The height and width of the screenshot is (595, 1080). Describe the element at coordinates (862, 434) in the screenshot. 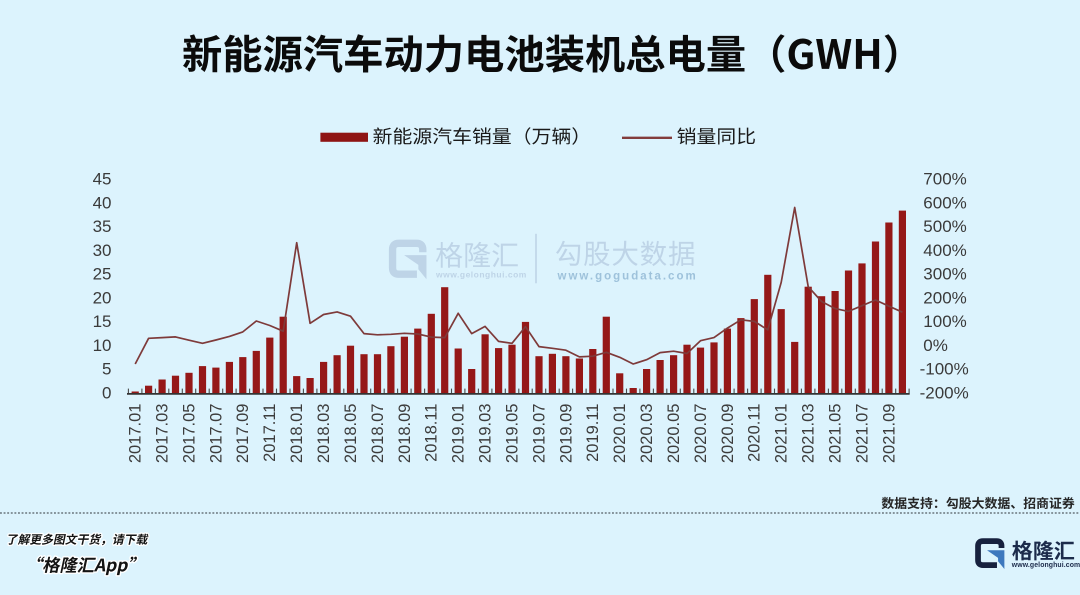

I see `svg-text: 2021.07` at that location.